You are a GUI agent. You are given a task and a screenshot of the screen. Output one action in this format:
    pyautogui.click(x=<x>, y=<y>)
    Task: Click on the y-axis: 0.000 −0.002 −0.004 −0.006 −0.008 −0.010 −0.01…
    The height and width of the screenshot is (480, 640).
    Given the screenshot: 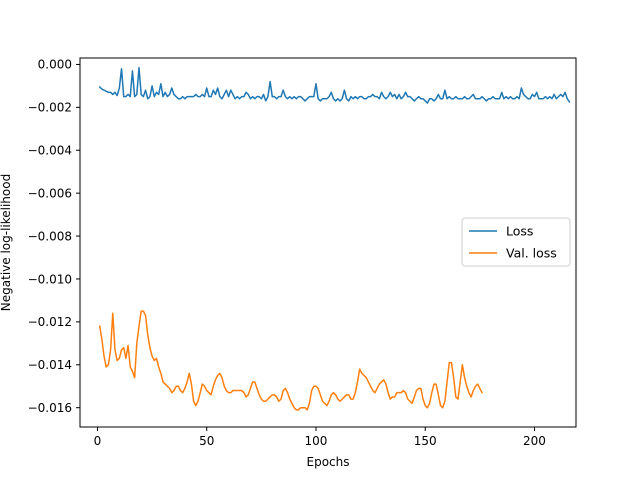 What is the action you would take?
    pyautogui.click(x=54, y=236)
    